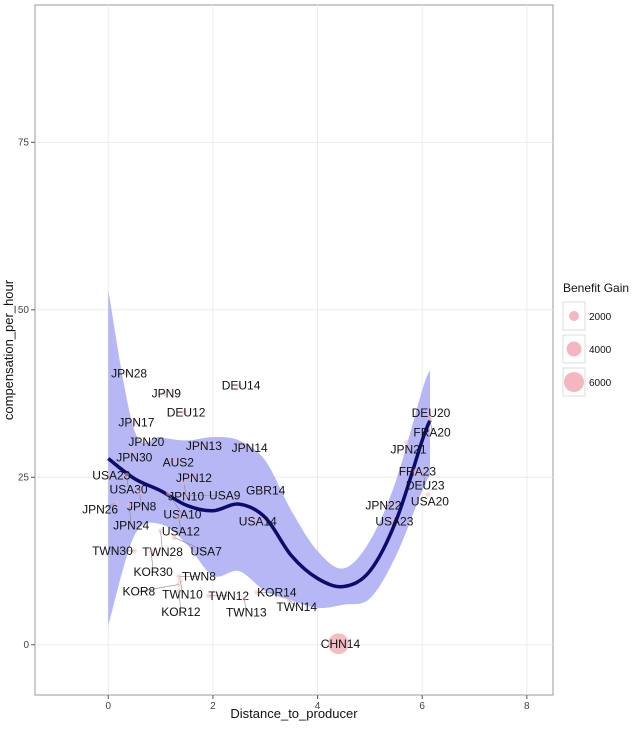  Describe the element at coordinates (294, 713) in the screenshot. I see `x-axis-label: Distance_to_producer` at that location.